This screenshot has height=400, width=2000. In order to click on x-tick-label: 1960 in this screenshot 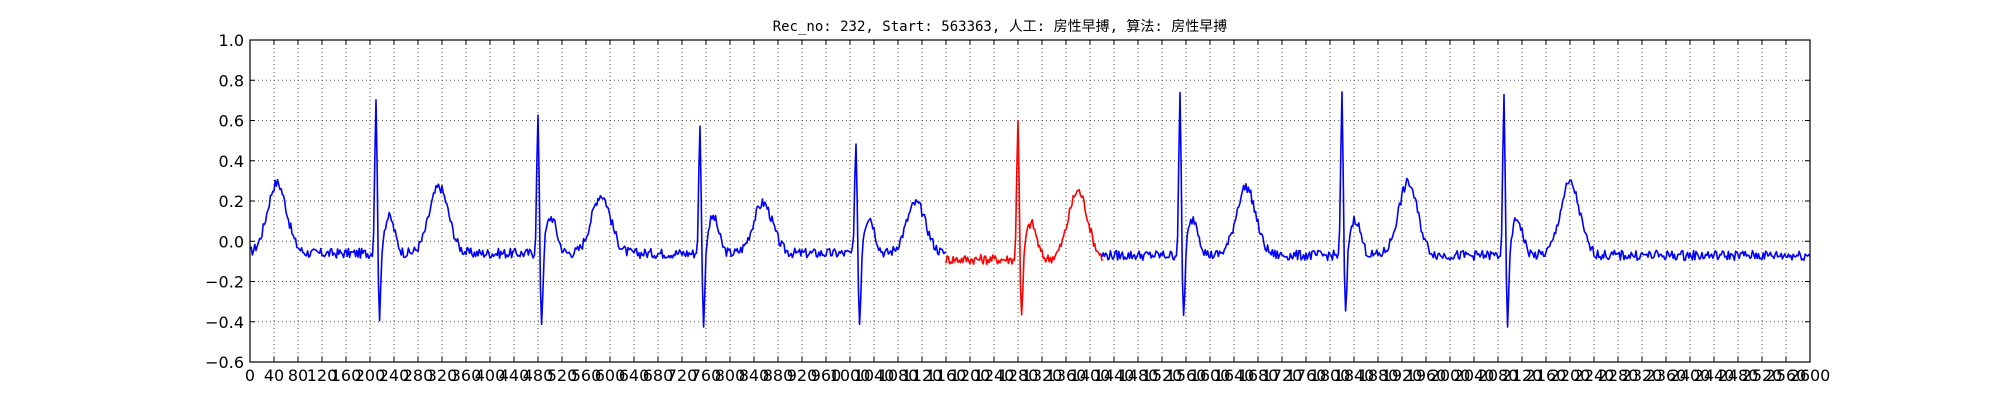, I will do `click(1426, 375)`.